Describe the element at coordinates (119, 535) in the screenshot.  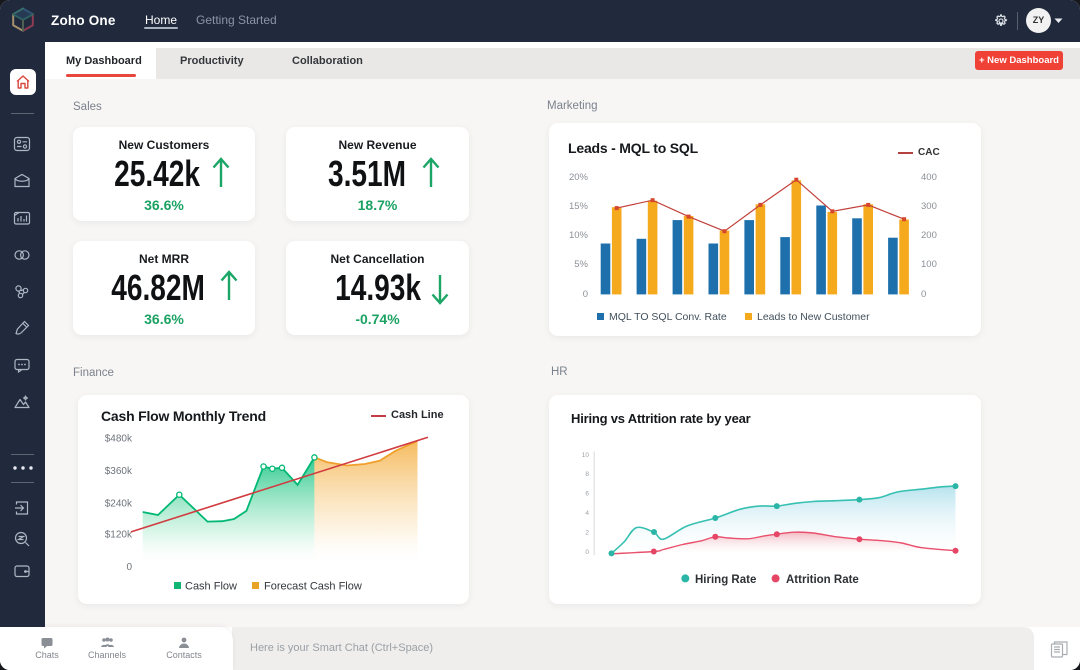
I see `svg-text: $120k` at that location.